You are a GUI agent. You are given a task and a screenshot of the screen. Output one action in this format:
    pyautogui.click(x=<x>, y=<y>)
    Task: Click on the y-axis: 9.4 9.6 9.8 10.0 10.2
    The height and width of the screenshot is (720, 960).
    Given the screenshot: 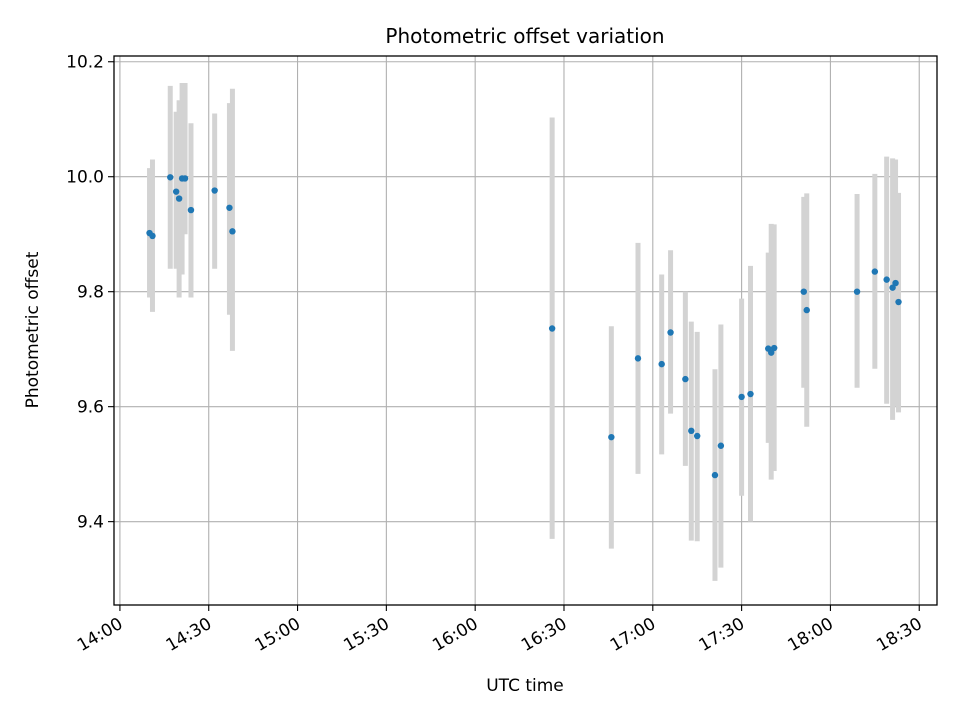 What is the action you would take?
    pyautogui.click(x=90, y=293)
    